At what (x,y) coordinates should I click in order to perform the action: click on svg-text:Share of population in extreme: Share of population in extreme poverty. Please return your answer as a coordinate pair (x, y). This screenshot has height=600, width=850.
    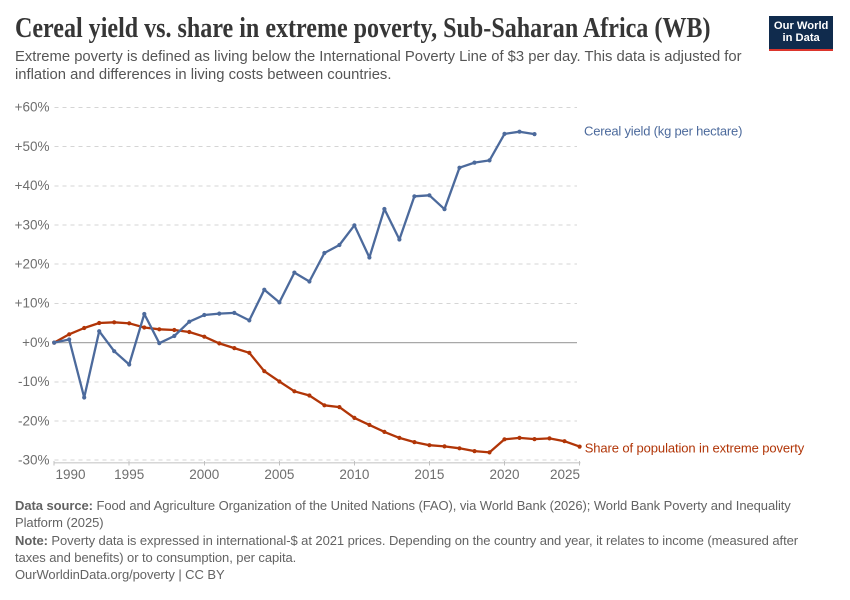
    Looking at the image, I should click on (695, 447).